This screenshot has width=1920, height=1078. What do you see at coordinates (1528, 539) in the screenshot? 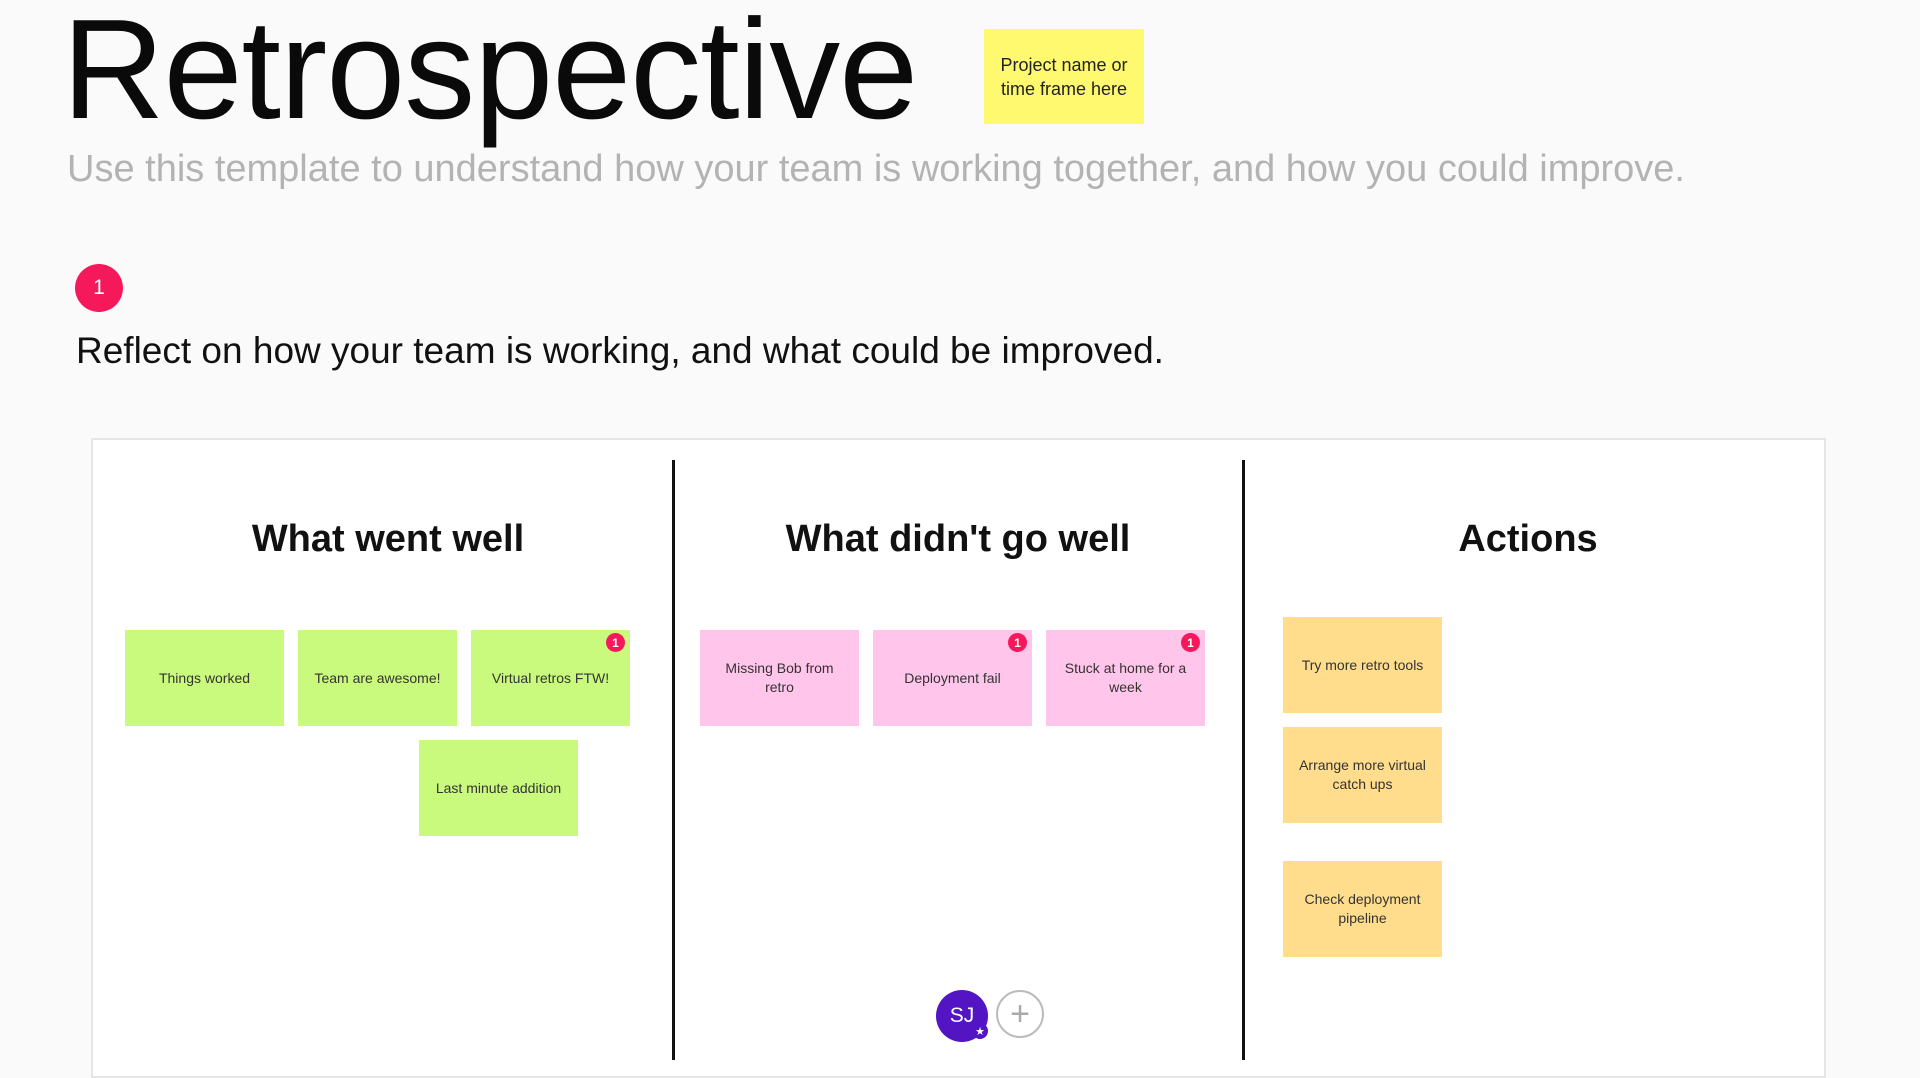
I see `column-heading-actions: Actions` at bounding box center [1528, 539].